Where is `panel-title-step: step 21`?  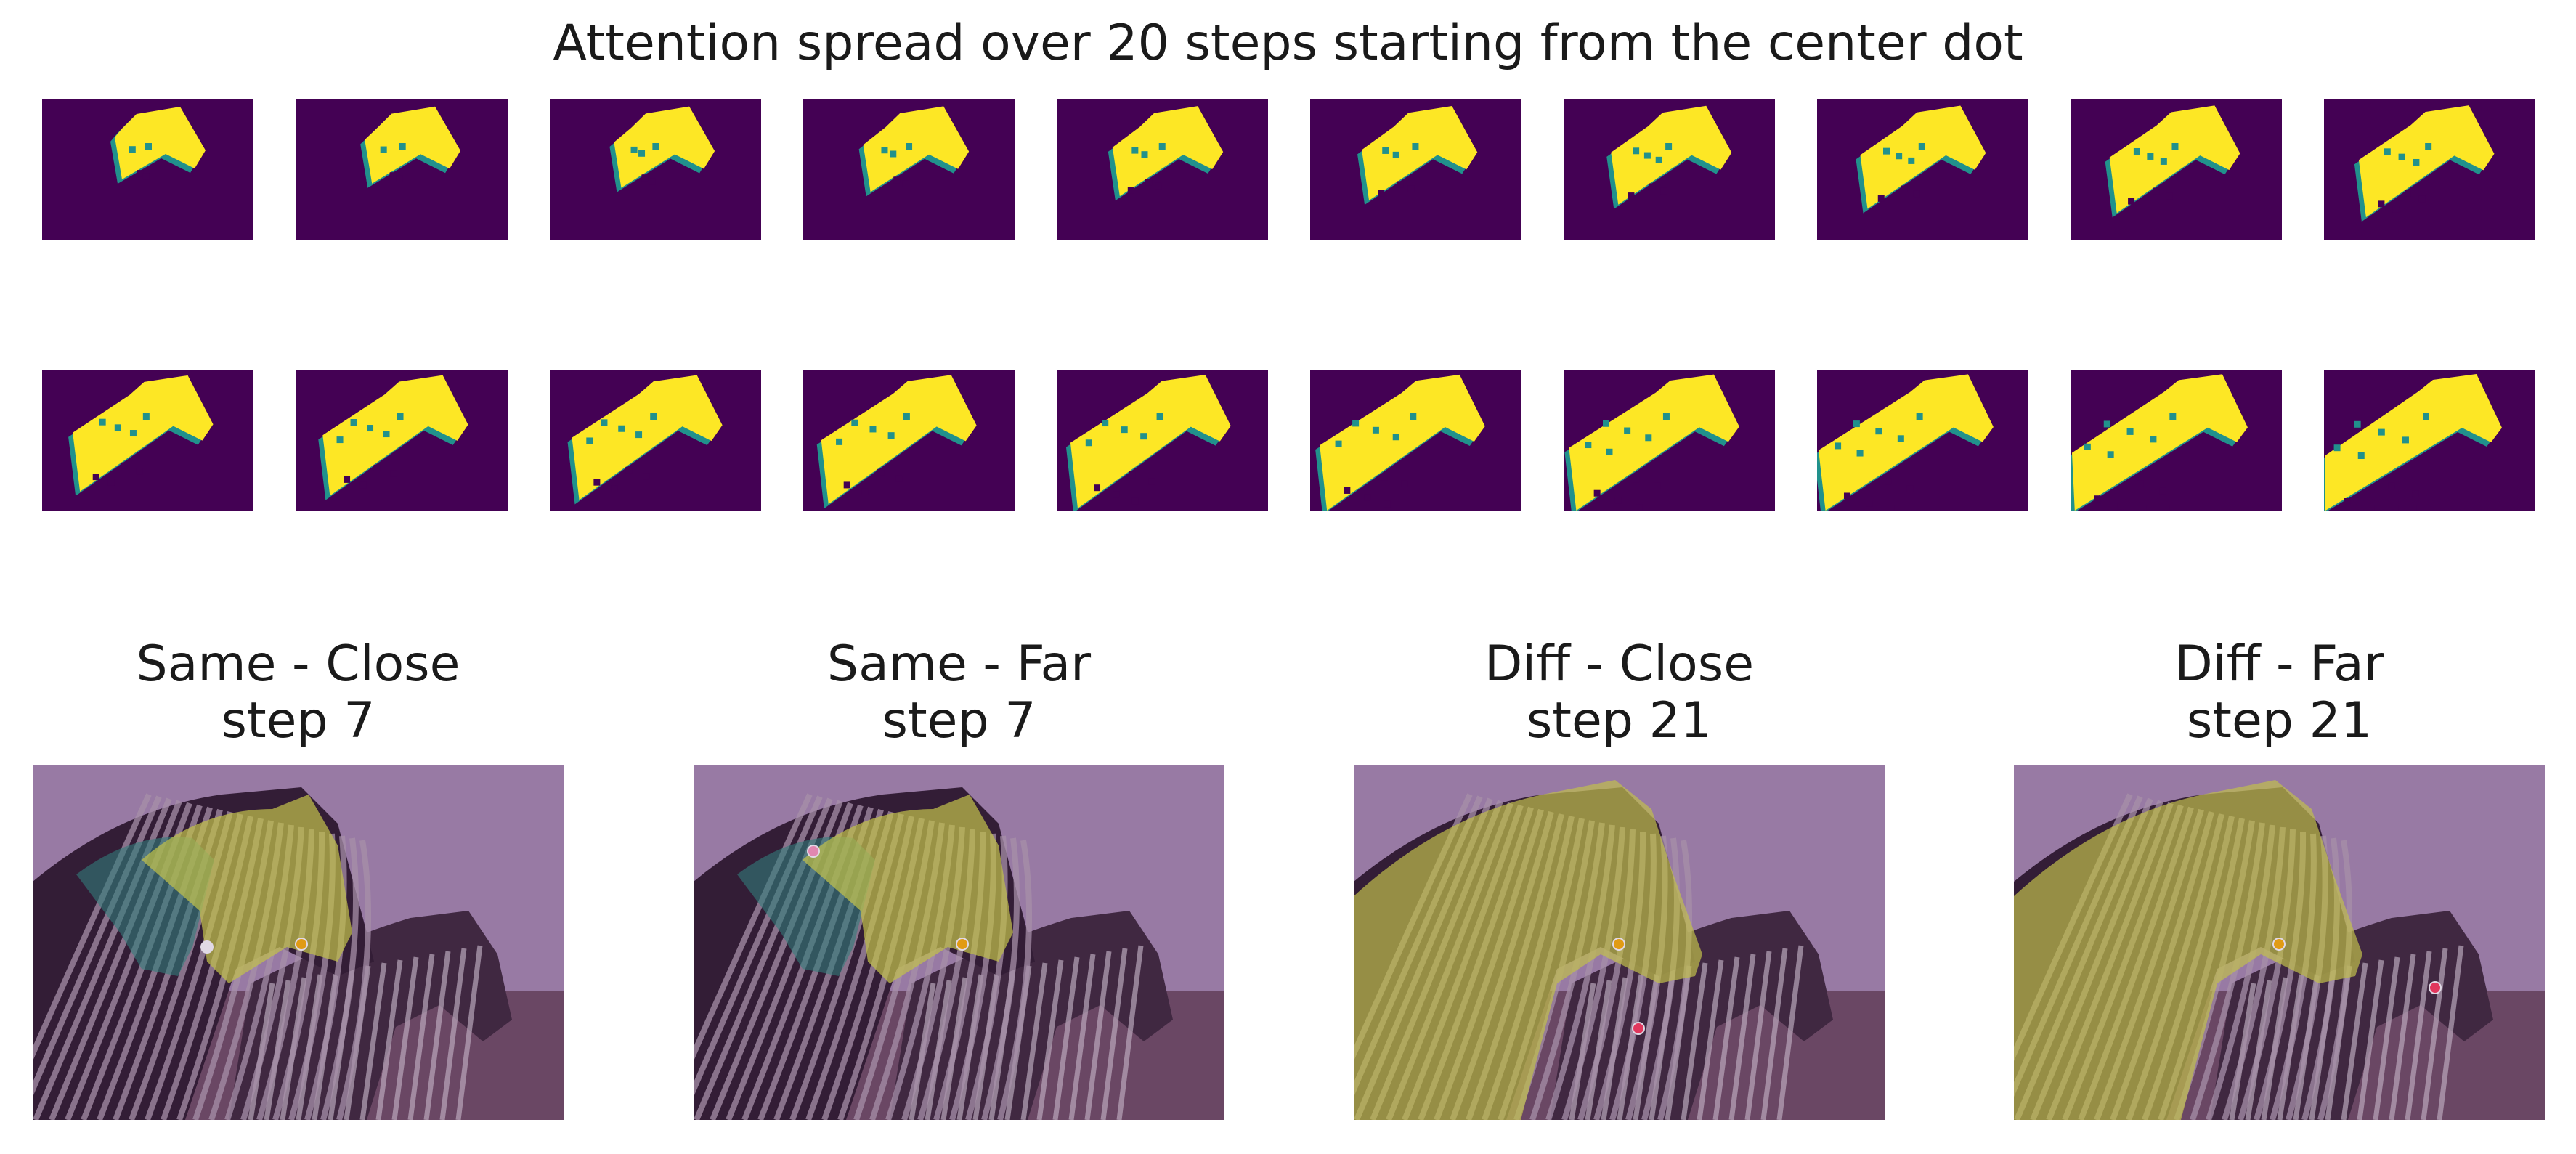 panel-title-step: step 21 is located at coordinates (2279, 720).